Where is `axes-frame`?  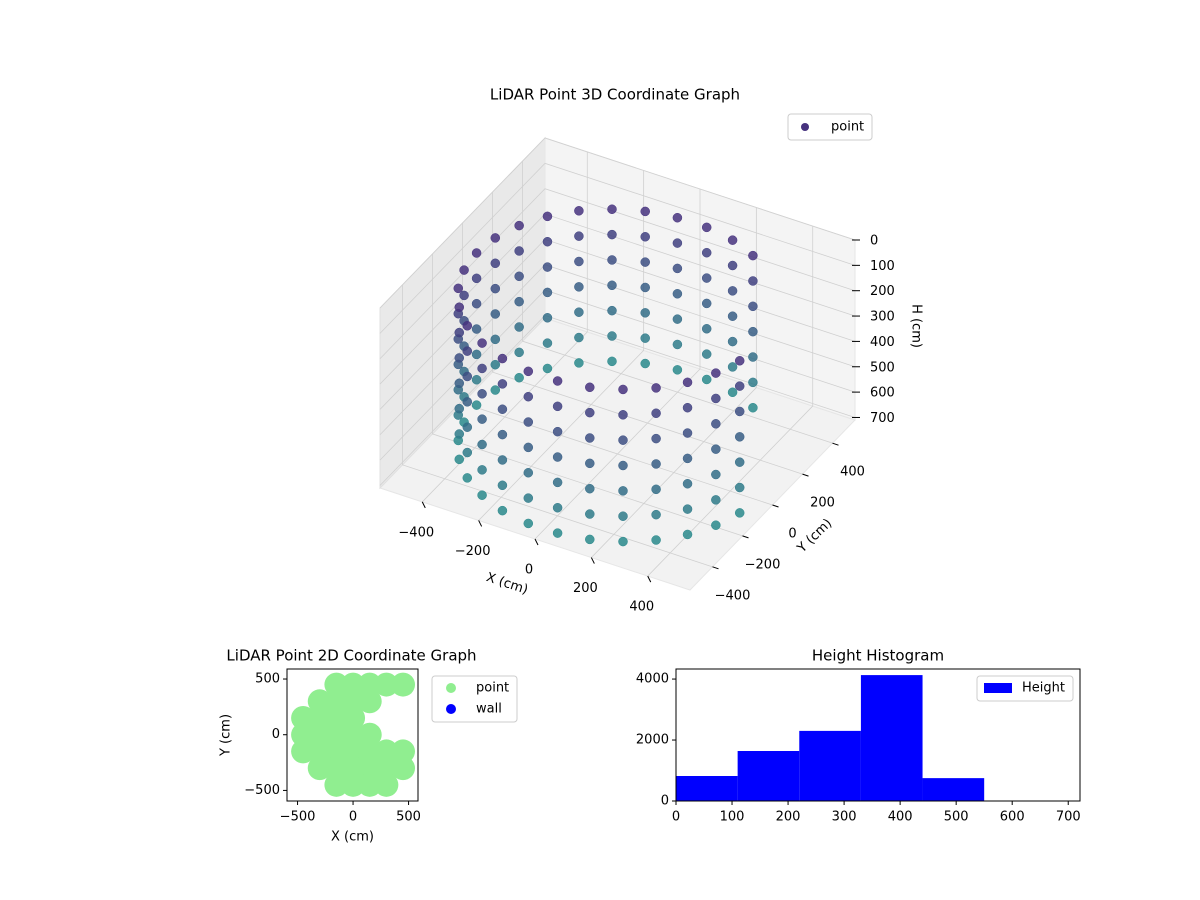
axes-frame is located at coordinates (878, 735).